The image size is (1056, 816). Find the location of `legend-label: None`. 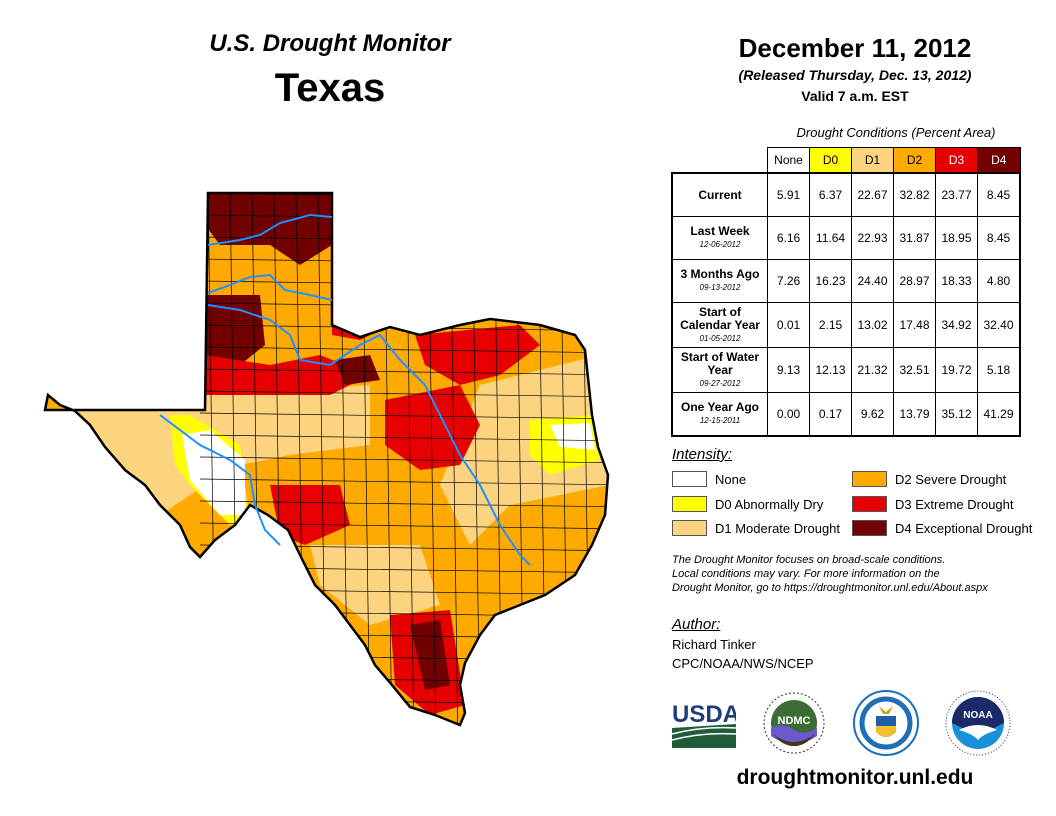

legend-label: None is located at coordinates (731, 479).